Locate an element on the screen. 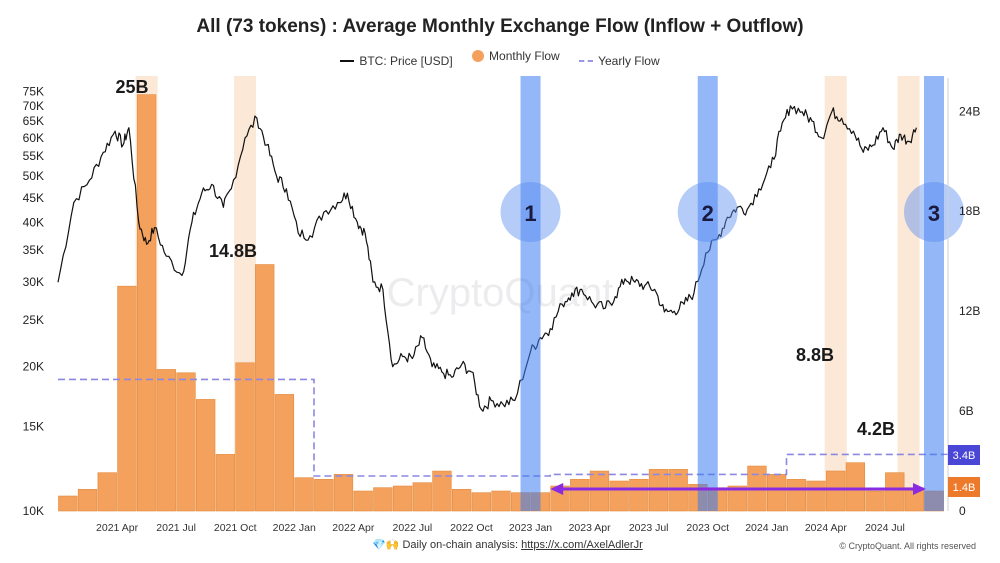 The image size is (1000, 563). right-tick-0: 0 is located at coordinates (962, 511).